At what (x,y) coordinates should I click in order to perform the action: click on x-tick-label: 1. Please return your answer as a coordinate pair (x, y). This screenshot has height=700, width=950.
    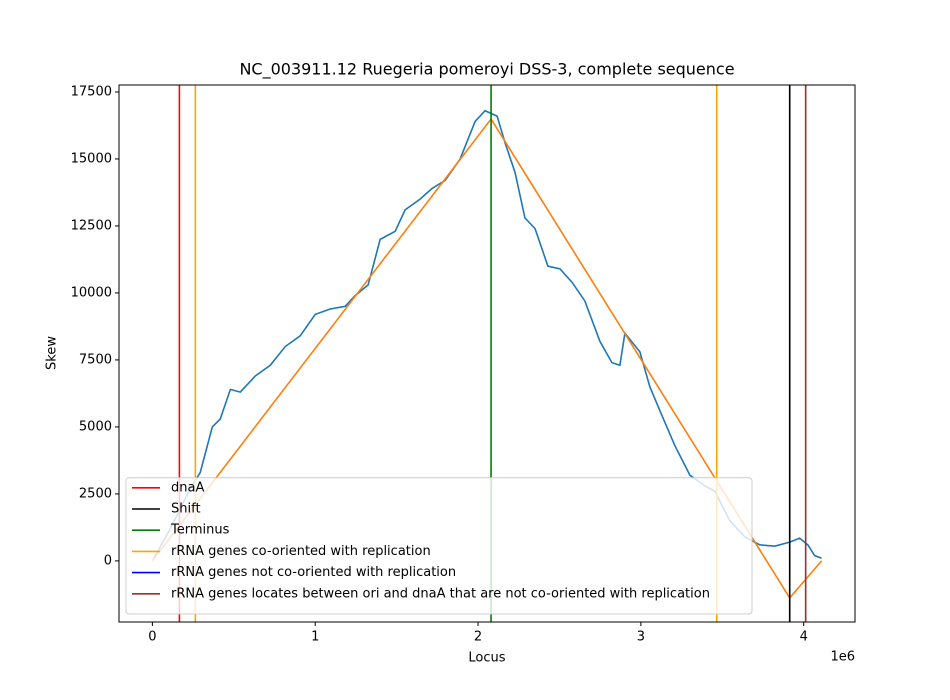
    Looking at the image, I should click on (315, 637).